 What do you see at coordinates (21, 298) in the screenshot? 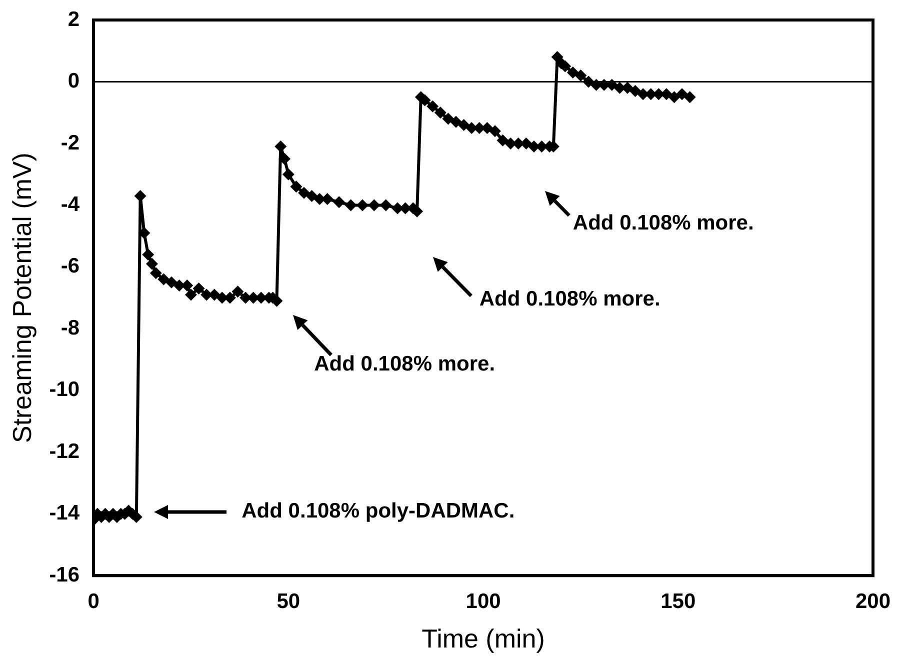
I see `y-axis-title: Streaming Potential (mV)` at bounding box center [21, 298].